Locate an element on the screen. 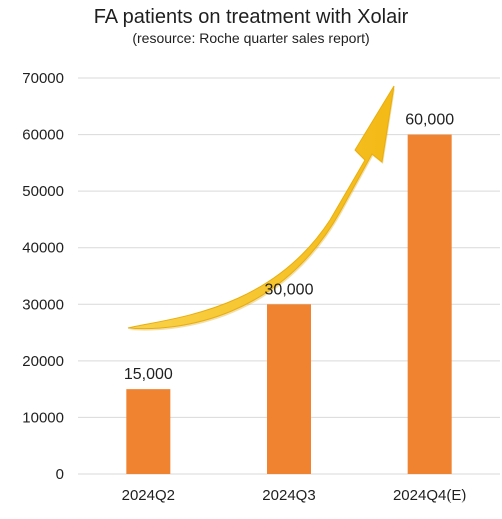  y-tick-label: 40000 is located at coordinates (43, 248).